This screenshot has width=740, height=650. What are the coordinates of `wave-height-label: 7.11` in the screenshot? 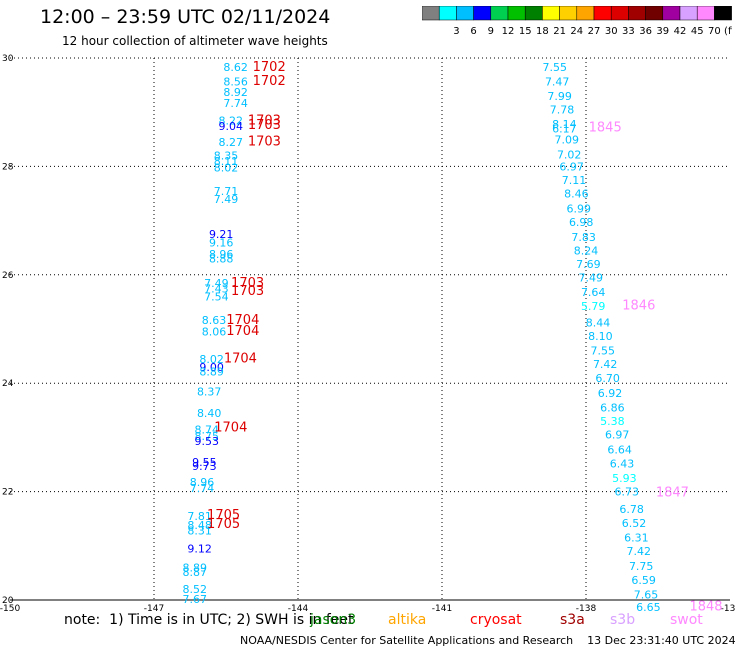 It's located at (574, 180).